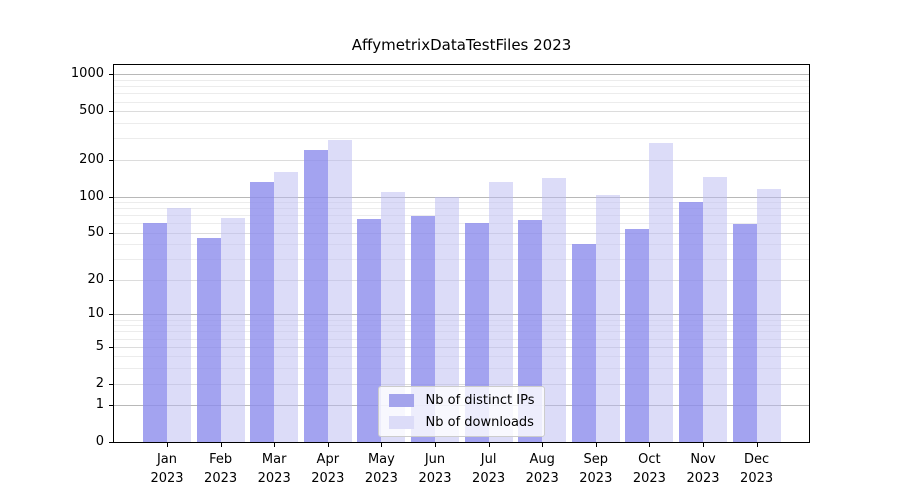 Image resolution: width=900 pixels, height=500 pixels. Describe the element at coordinates (274, 469) in the screenshot. I see `x-tick-label-mar: Mar 2023` at that location.